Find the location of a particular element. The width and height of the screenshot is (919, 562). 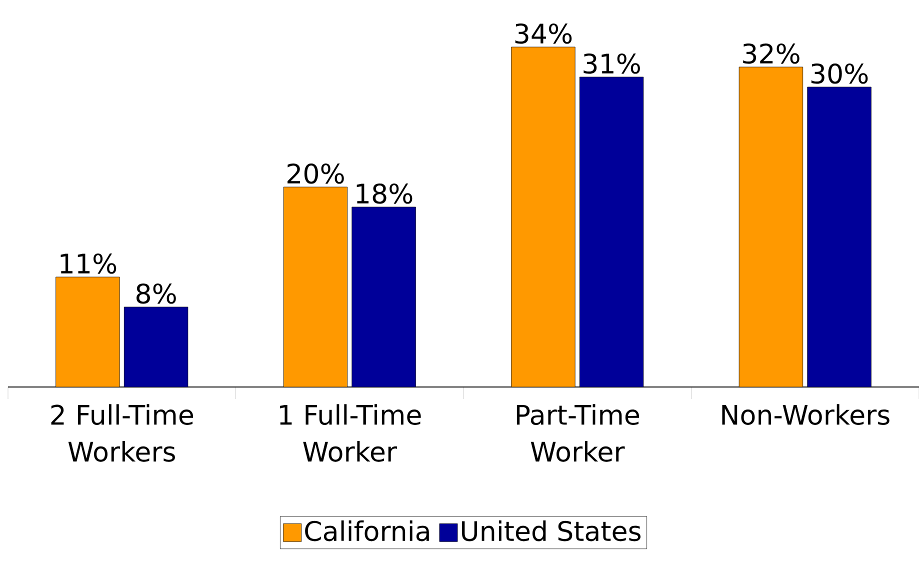

data-label: 31% is located at coordinates (612, 63).